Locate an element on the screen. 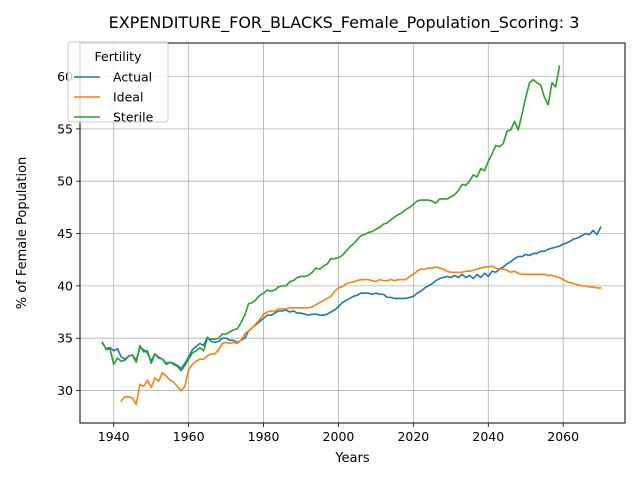  y-tick-label: 55 is located at coordinates (65, 128).